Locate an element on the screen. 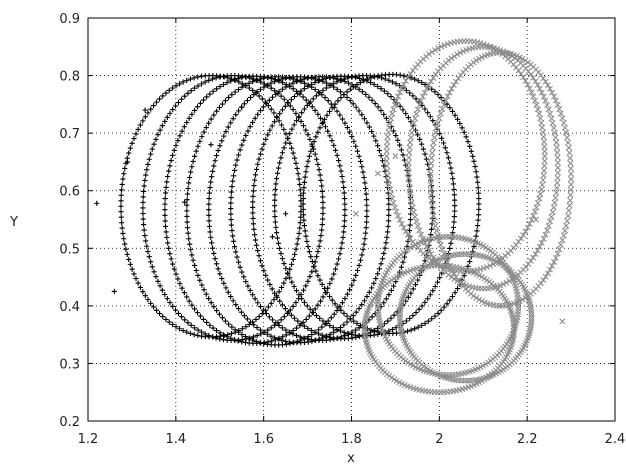  x-axis-label: x is located at coordinates (351, 458).